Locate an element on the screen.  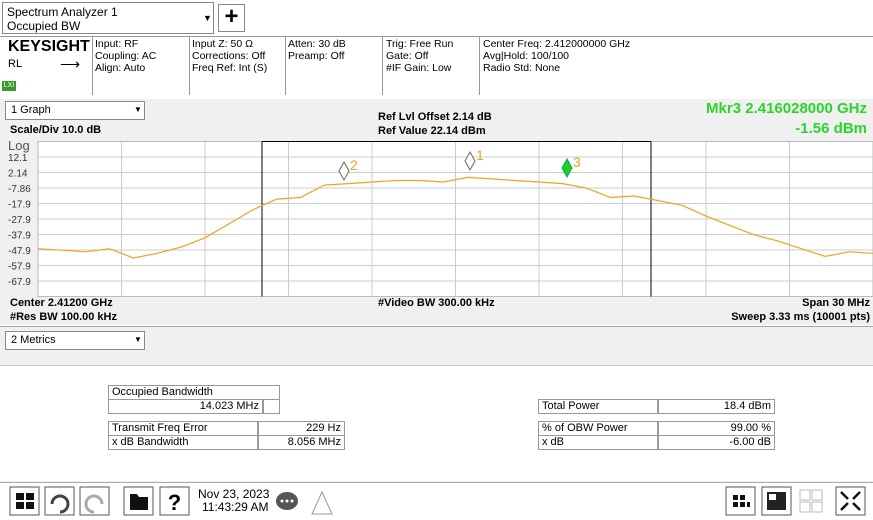
add-button: + is located at coordinates (231, 18).